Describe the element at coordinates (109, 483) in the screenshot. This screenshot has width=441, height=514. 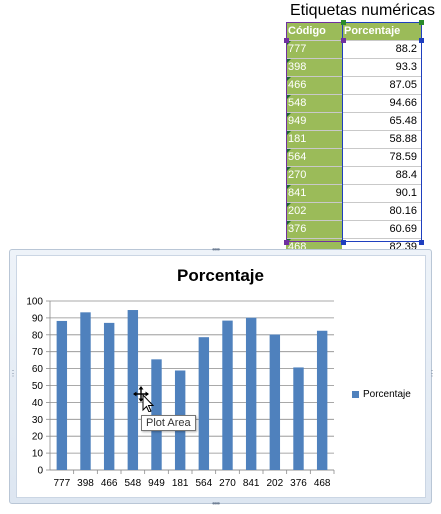
I see `x-tick-label: 466` at that location.